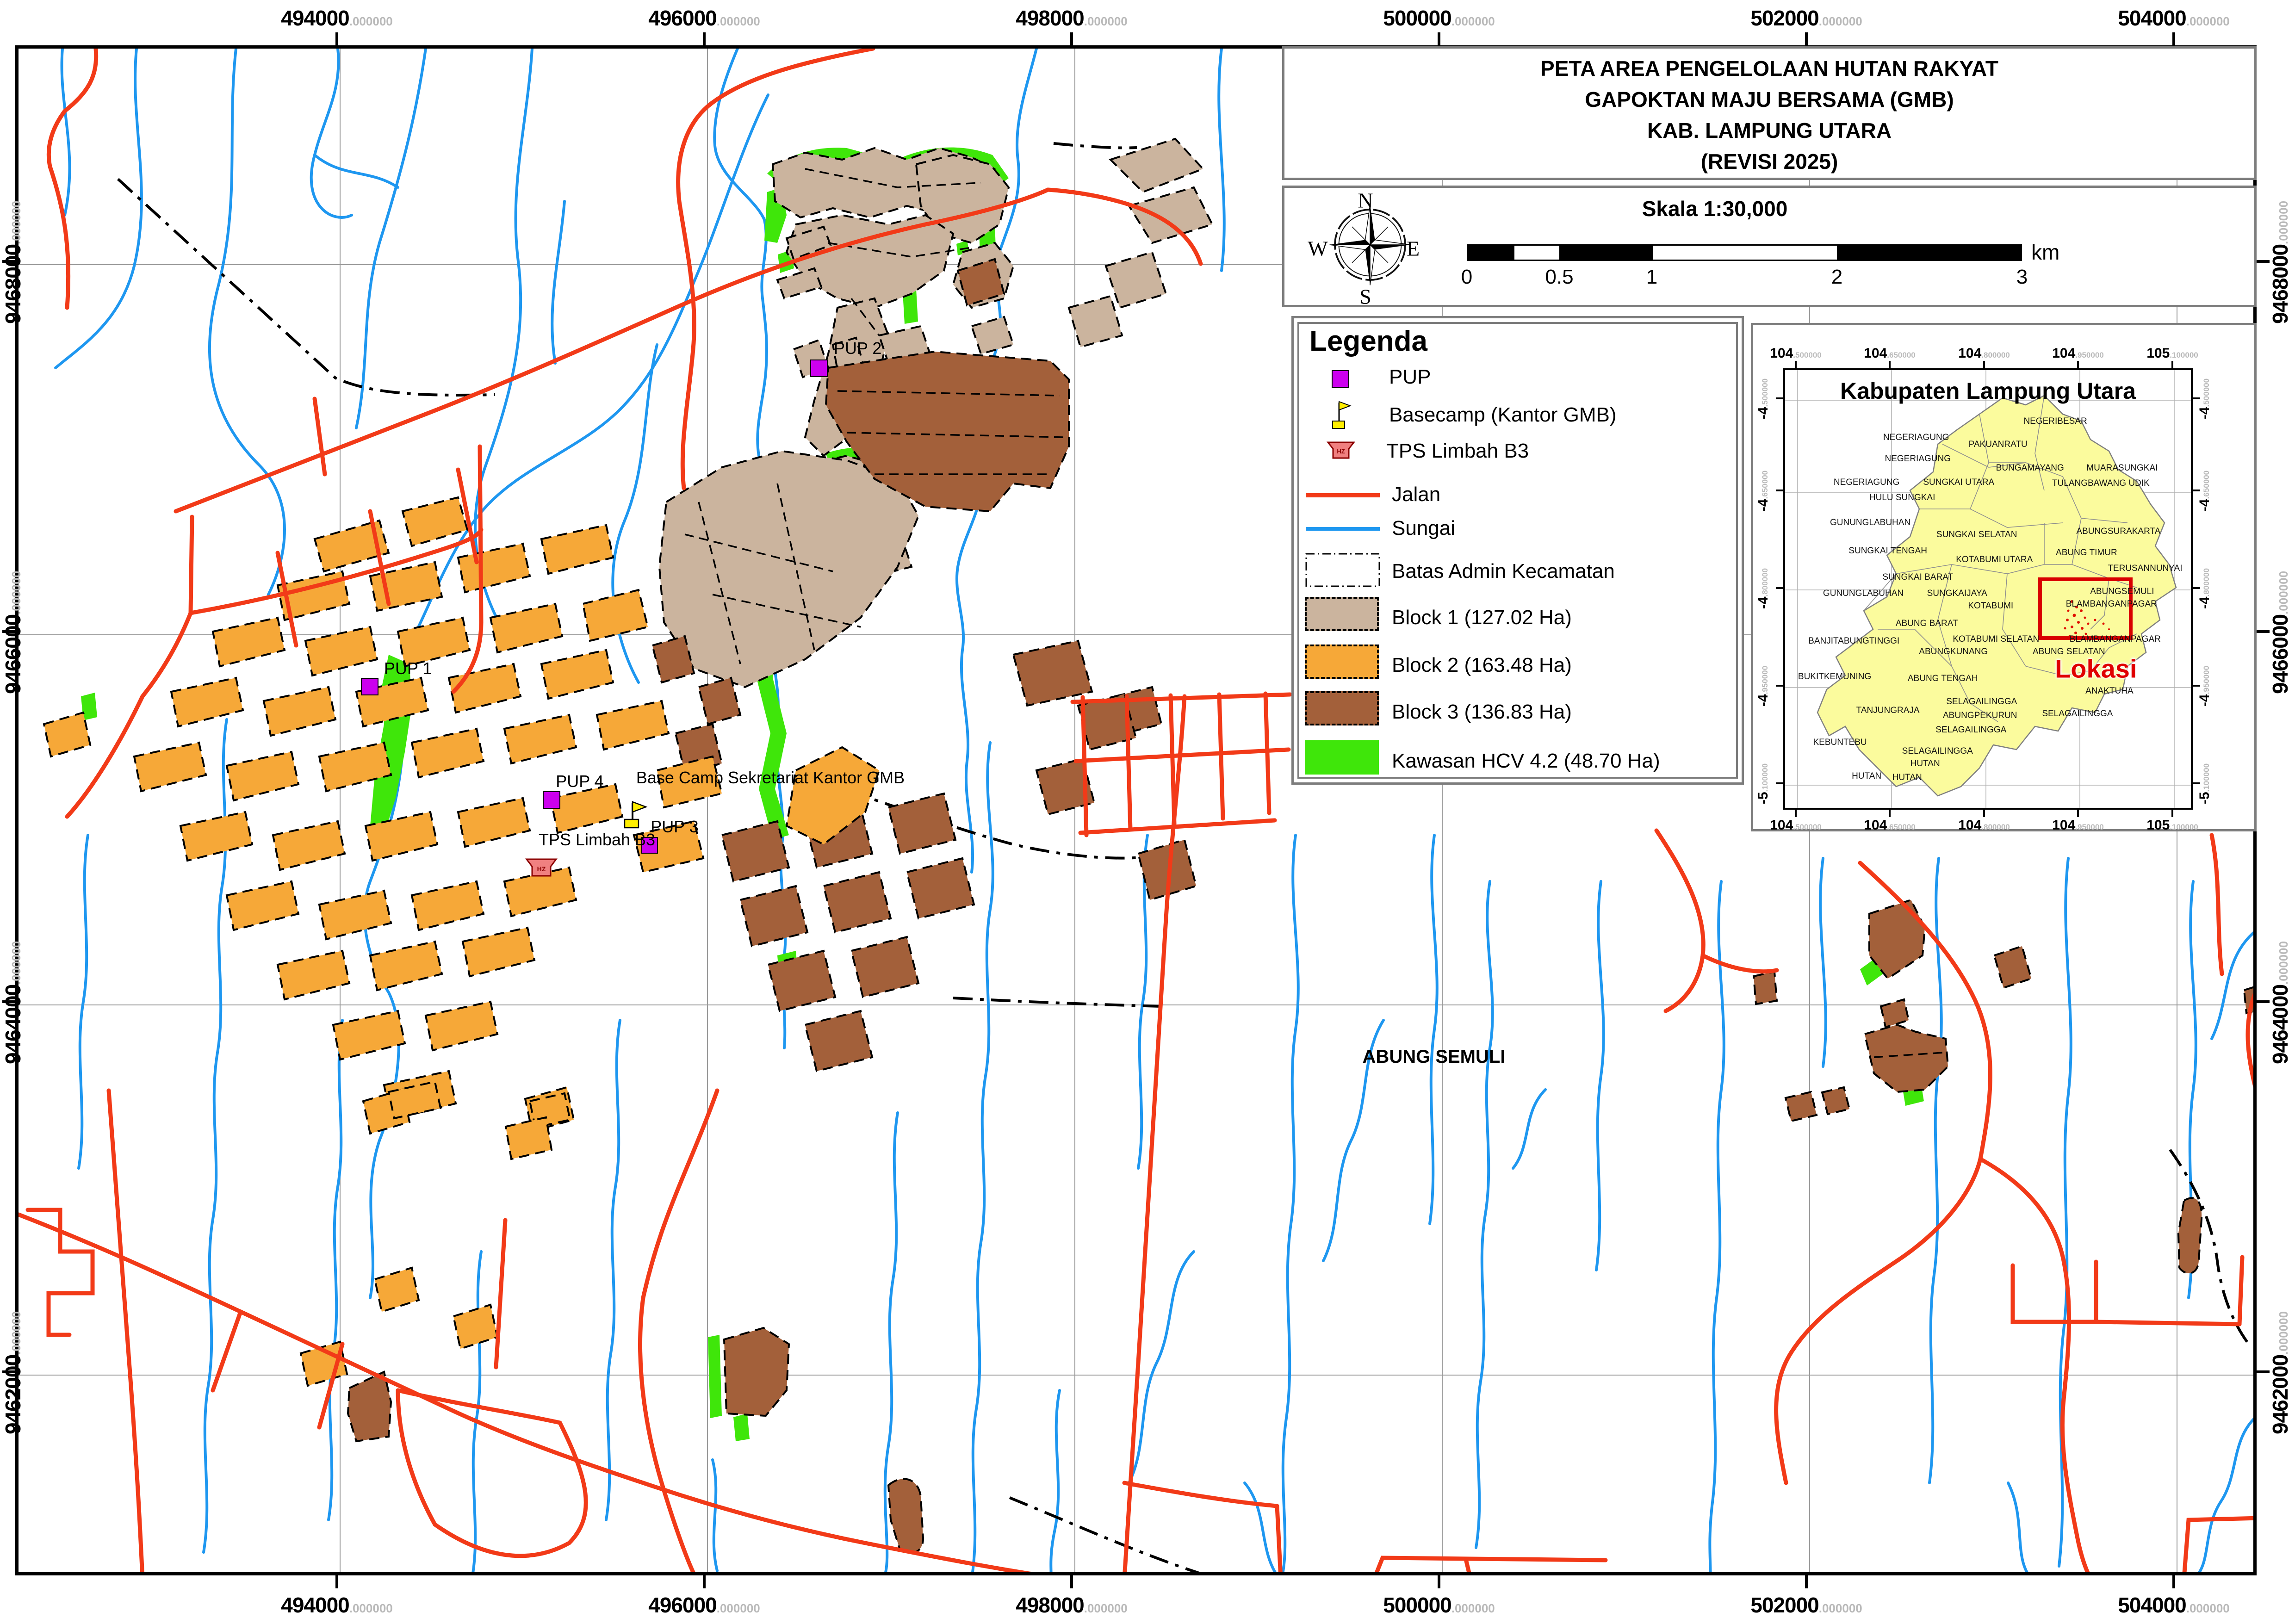 The width and height of the screenshot is (2295, 1624). Describe the element at coordinates (1942, 678) in the screenshot. I see `inset-district-label: ABUNG TENGAH` at that location.